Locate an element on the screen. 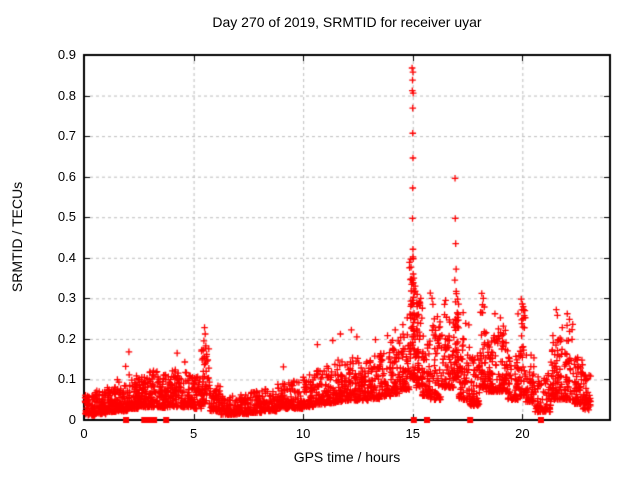  y-axis-label: SRMTID / TECUs is located at coordinates (17, 237).